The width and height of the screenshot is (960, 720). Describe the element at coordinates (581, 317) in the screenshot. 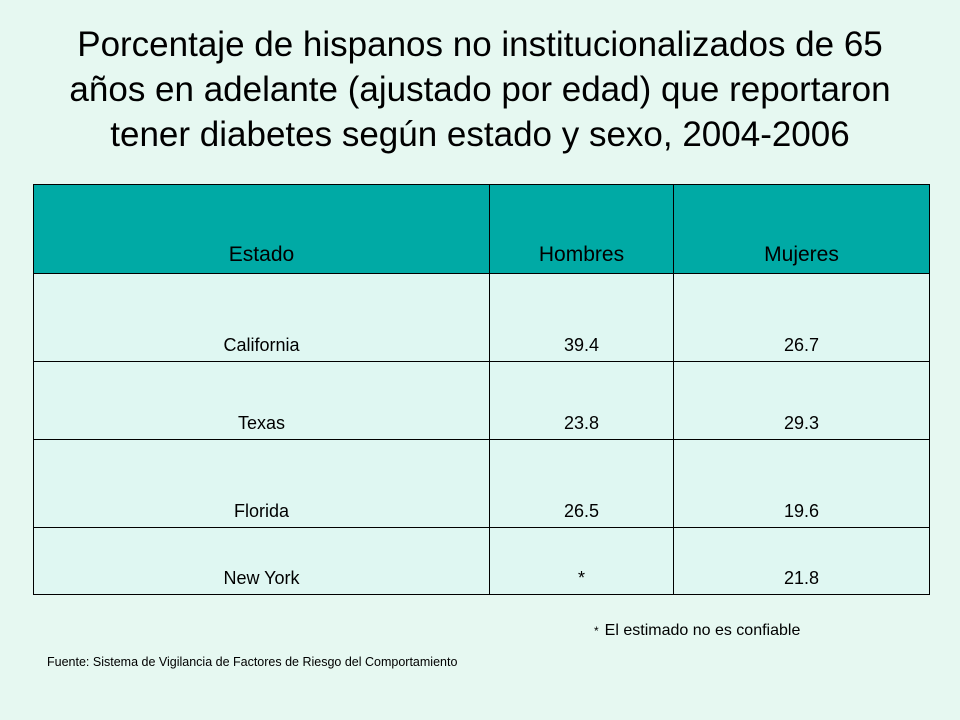

I see `cell-hombres: 39.4` at that location.